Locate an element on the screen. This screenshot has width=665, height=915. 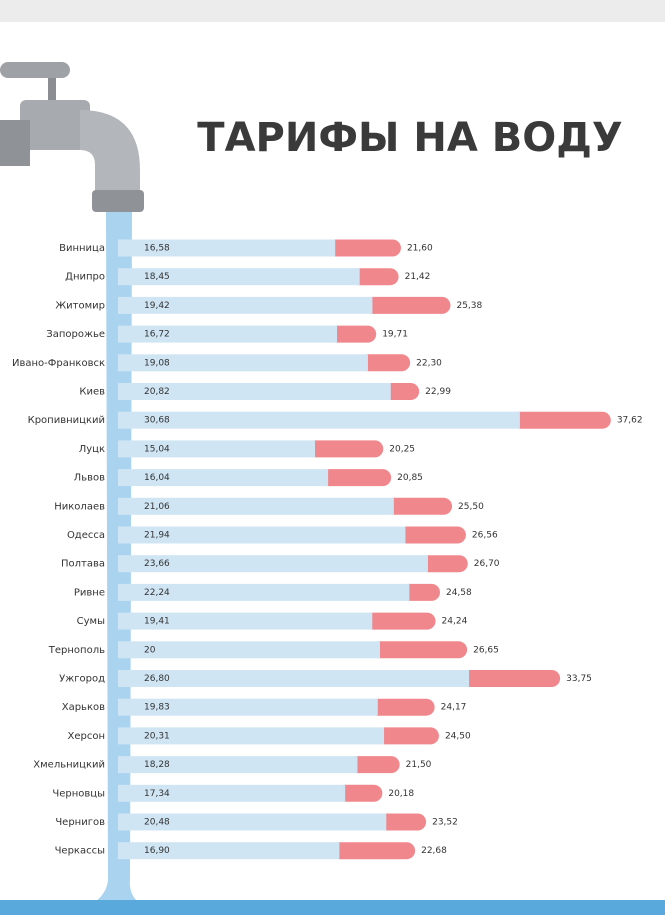
old-value-label: 17,34 is located at coordinates (157, 794).